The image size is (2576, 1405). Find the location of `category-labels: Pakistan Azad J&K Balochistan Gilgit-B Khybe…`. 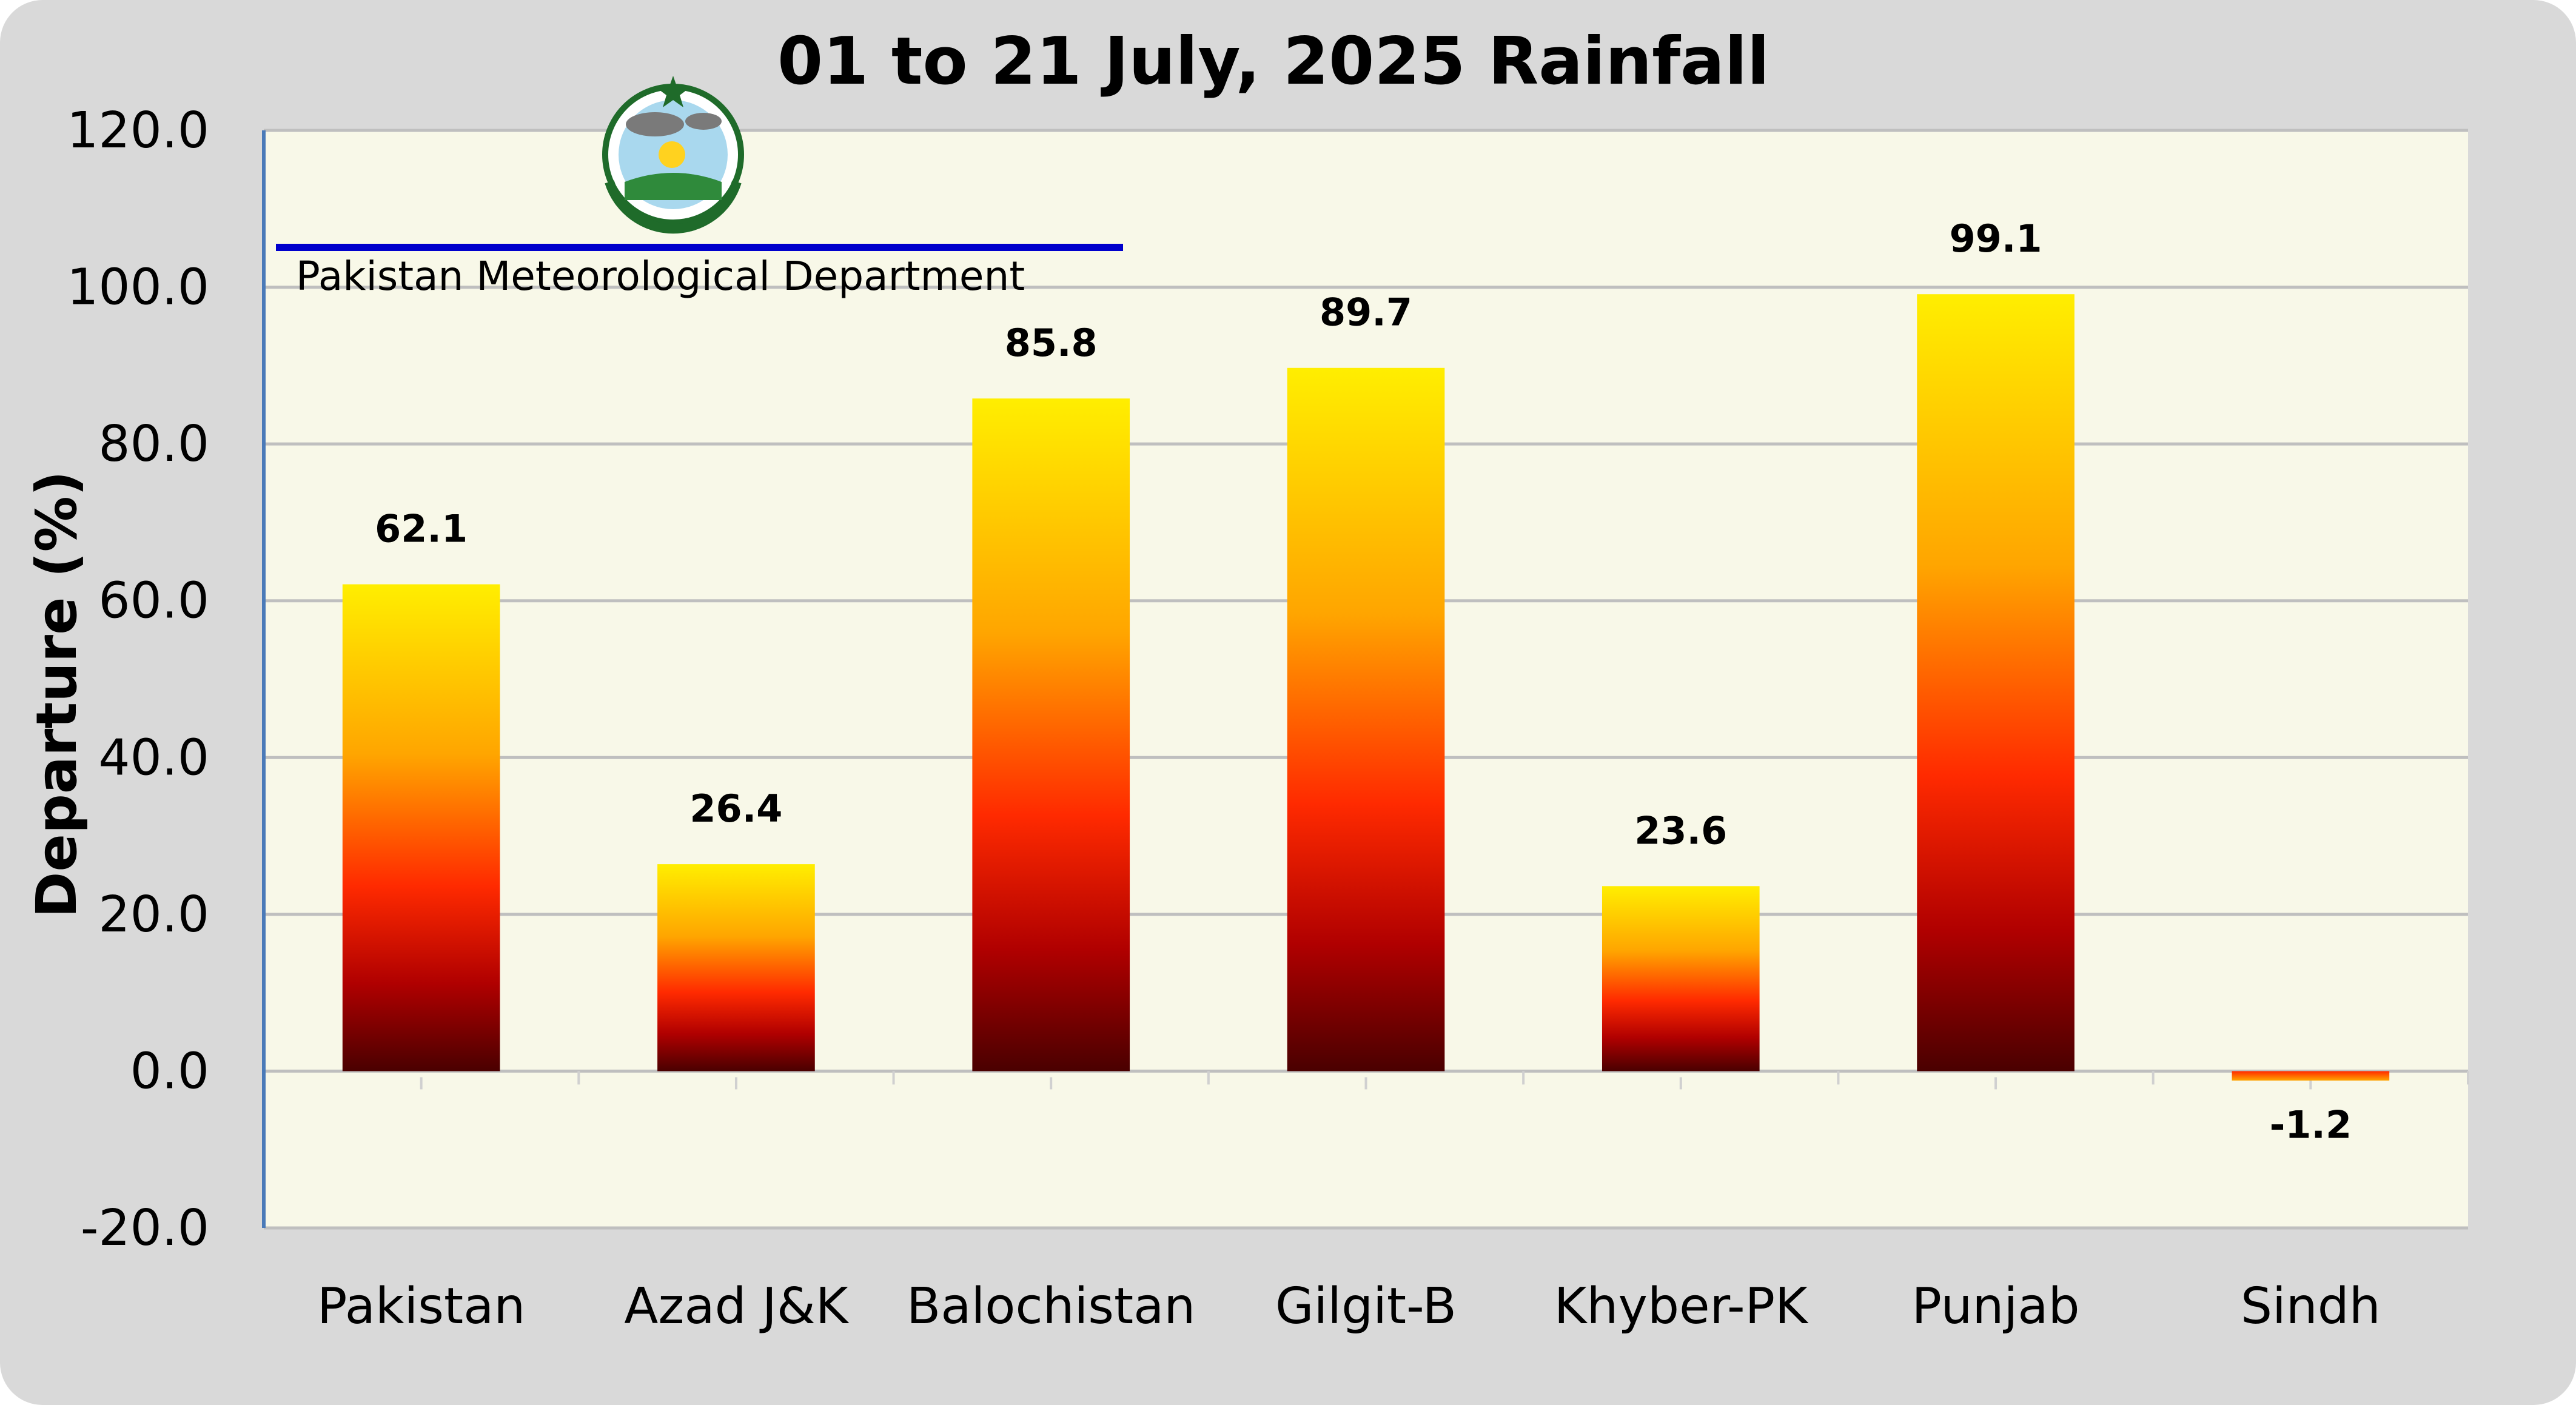

category-labels: Pakistan Azad J&K Balochistan Gilgit-B Khybe… is located at coordinates (1349, 1307).